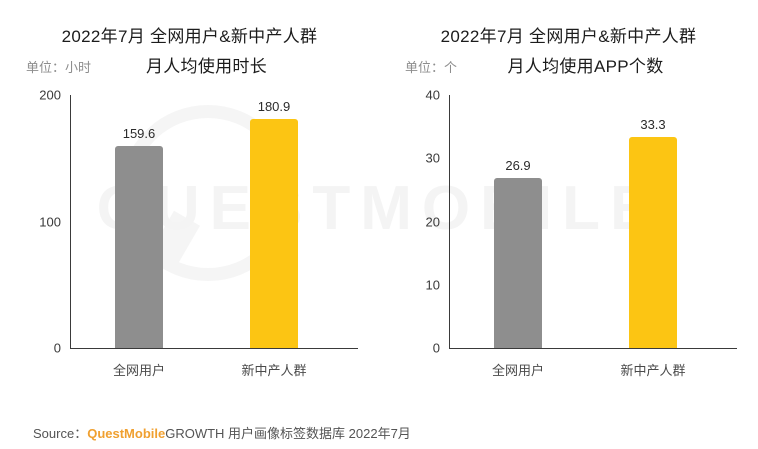 The height and width of the screenshot is (449, 758). I want to click on y-axis-tick-label: 20, so click(432, 221).